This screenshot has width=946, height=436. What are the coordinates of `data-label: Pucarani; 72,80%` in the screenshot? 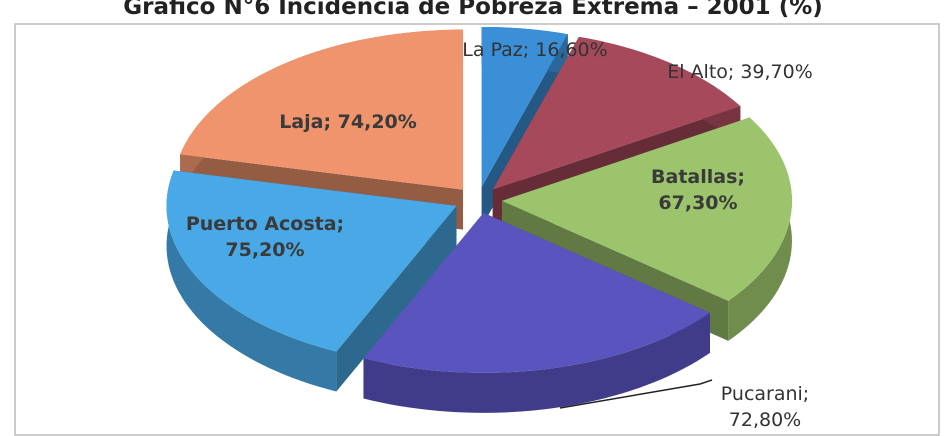 It's located at (765, 407).